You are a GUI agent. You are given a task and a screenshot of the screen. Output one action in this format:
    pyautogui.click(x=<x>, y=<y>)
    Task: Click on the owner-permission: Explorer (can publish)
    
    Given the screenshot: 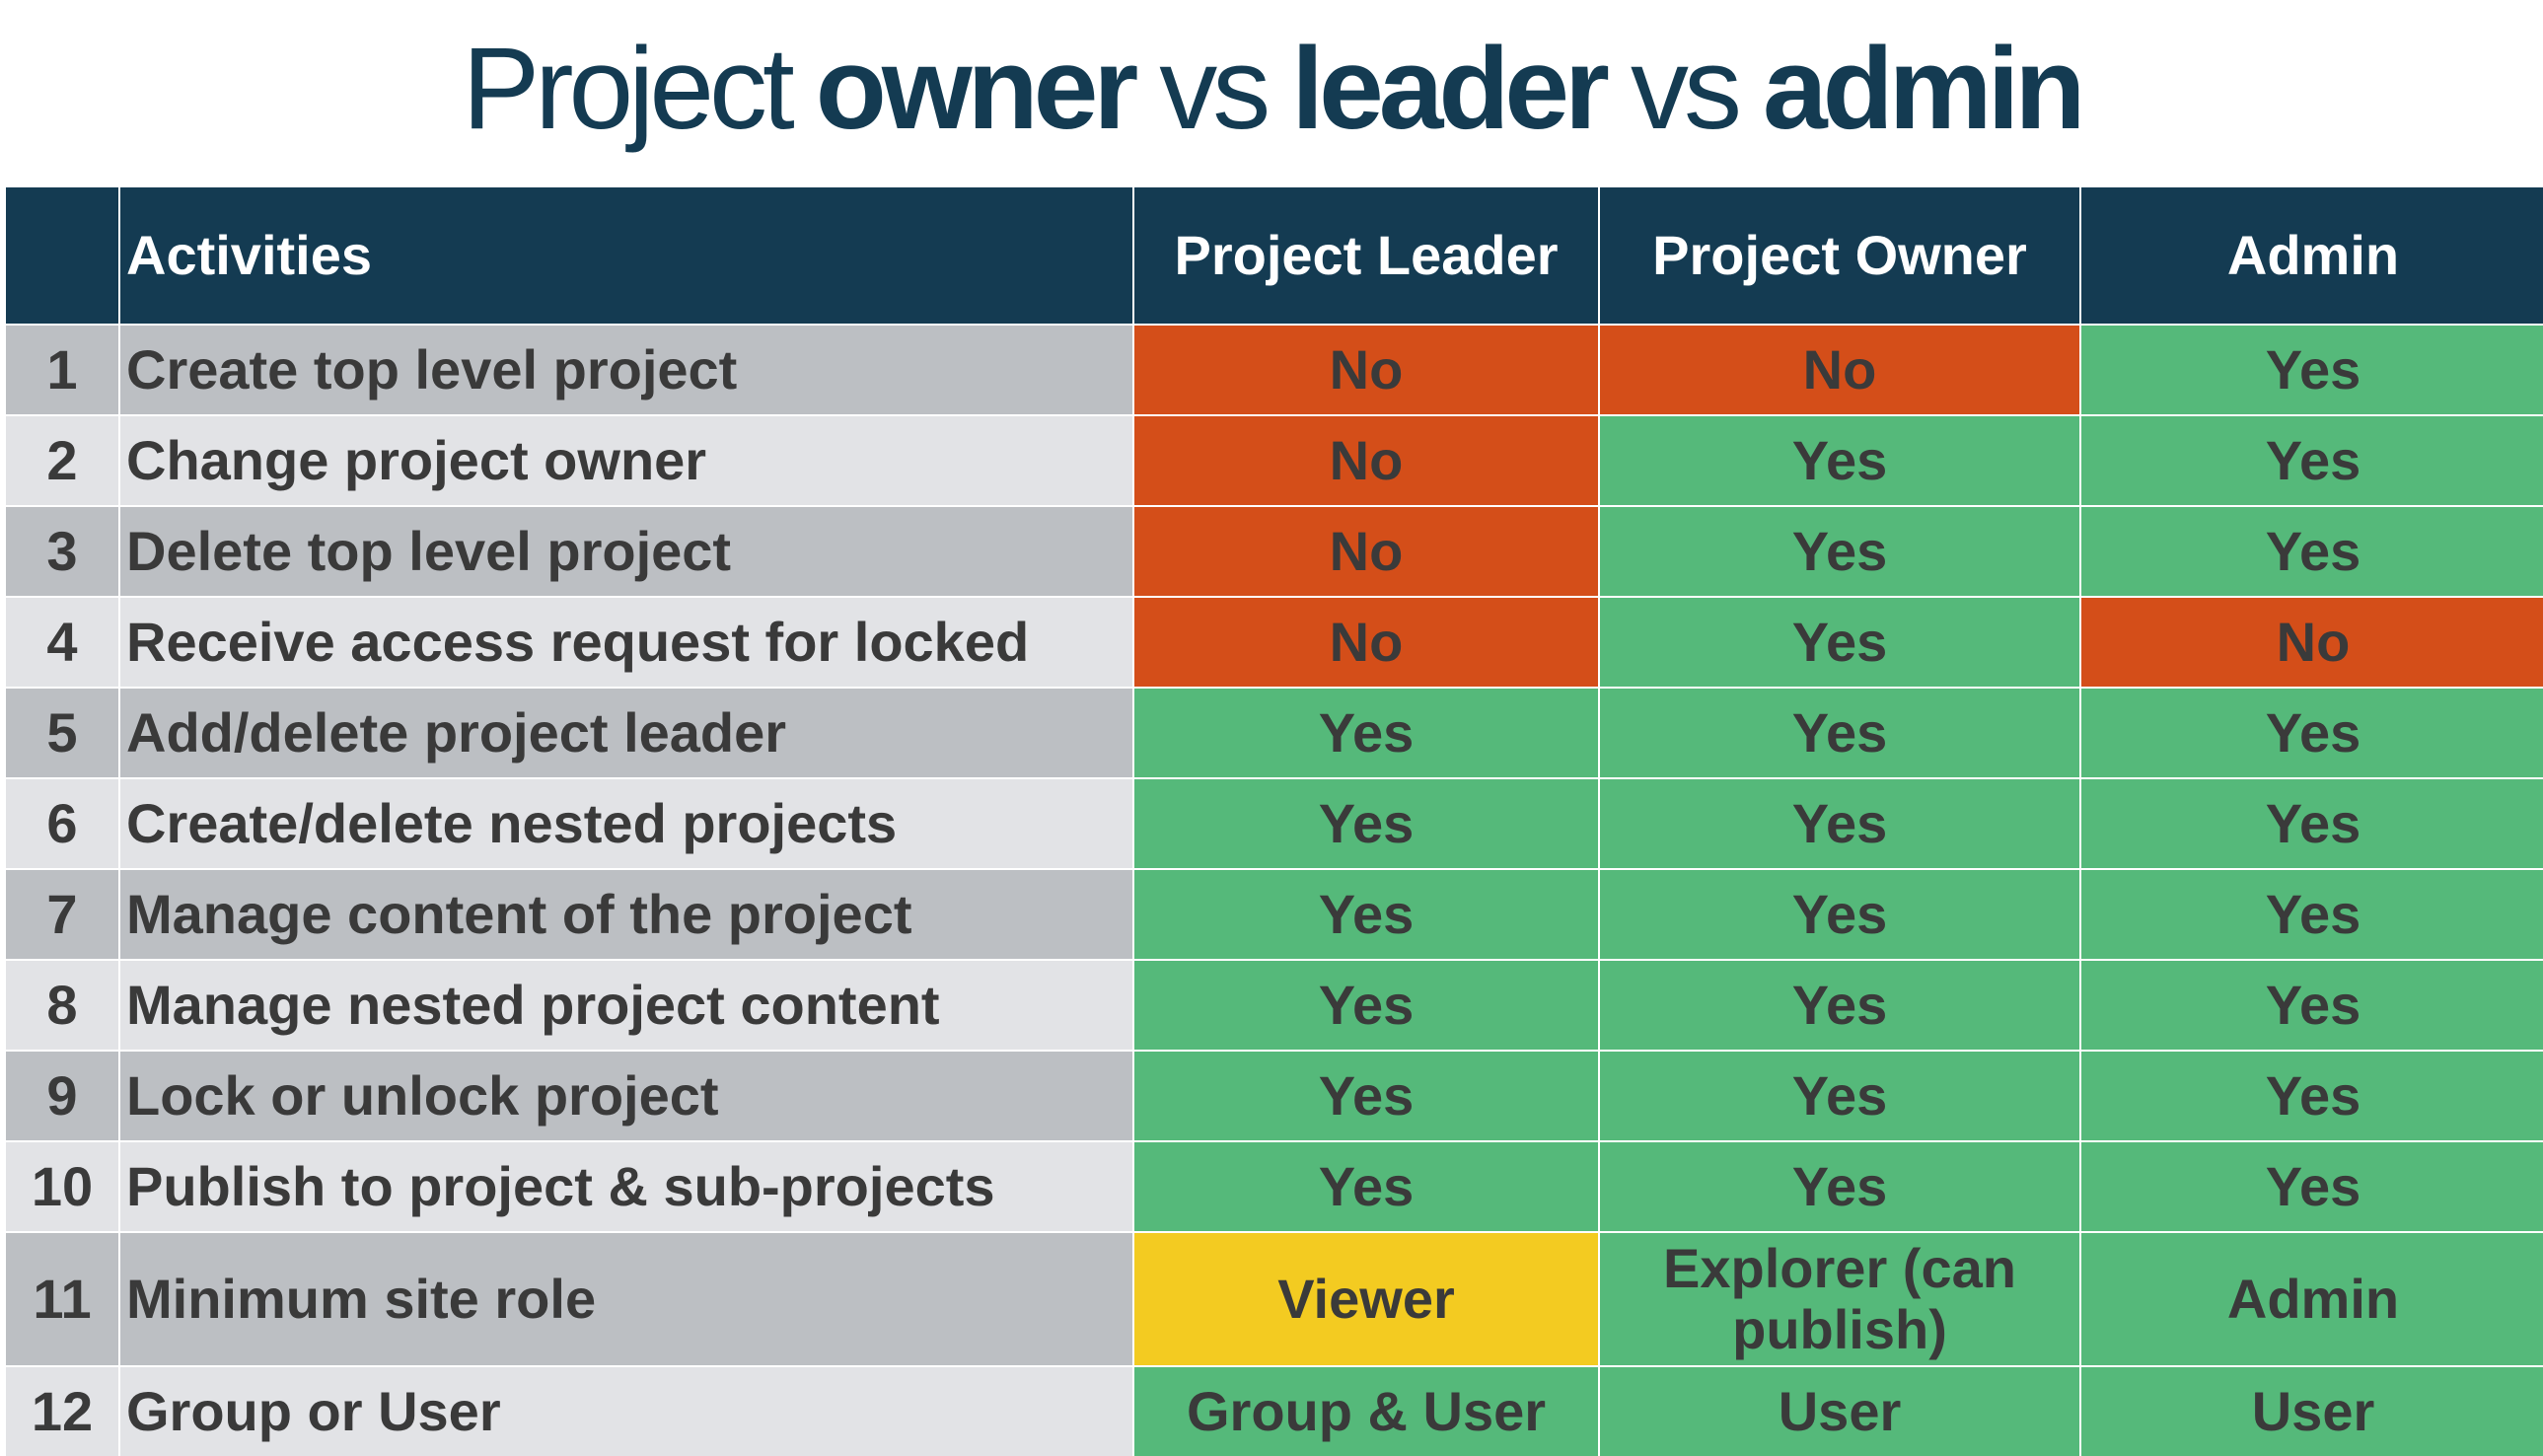 What is the action you would take?
    pyautogui.click(x=1839, y=1299)
    